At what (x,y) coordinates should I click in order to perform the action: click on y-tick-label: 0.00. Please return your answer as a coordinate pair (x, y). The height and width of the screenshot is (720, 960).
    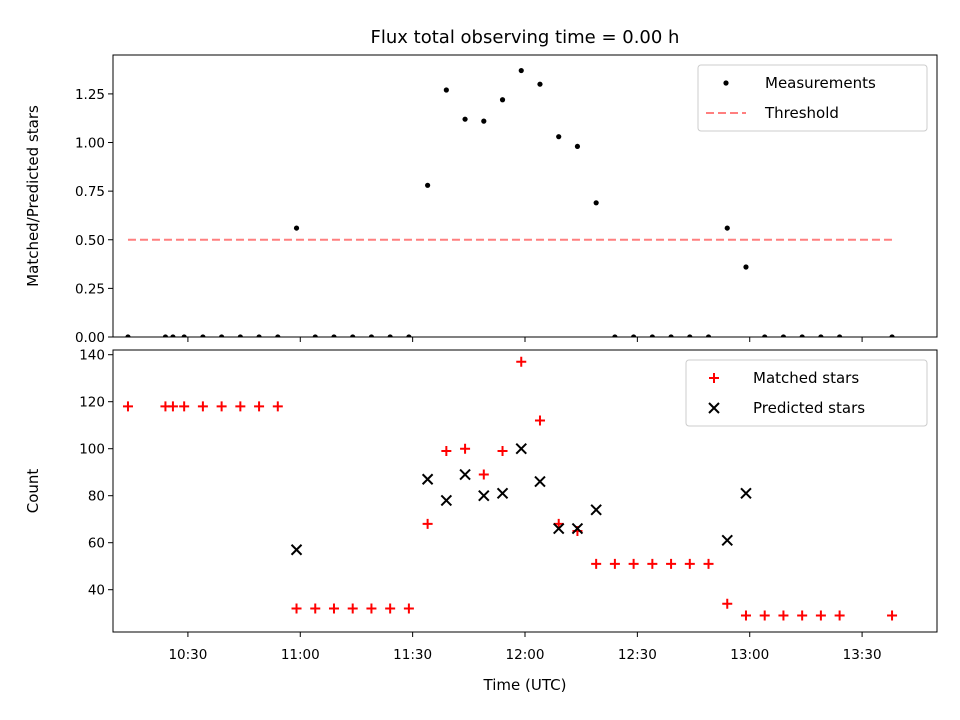
    Looking at the image, I should click on (90, 338).